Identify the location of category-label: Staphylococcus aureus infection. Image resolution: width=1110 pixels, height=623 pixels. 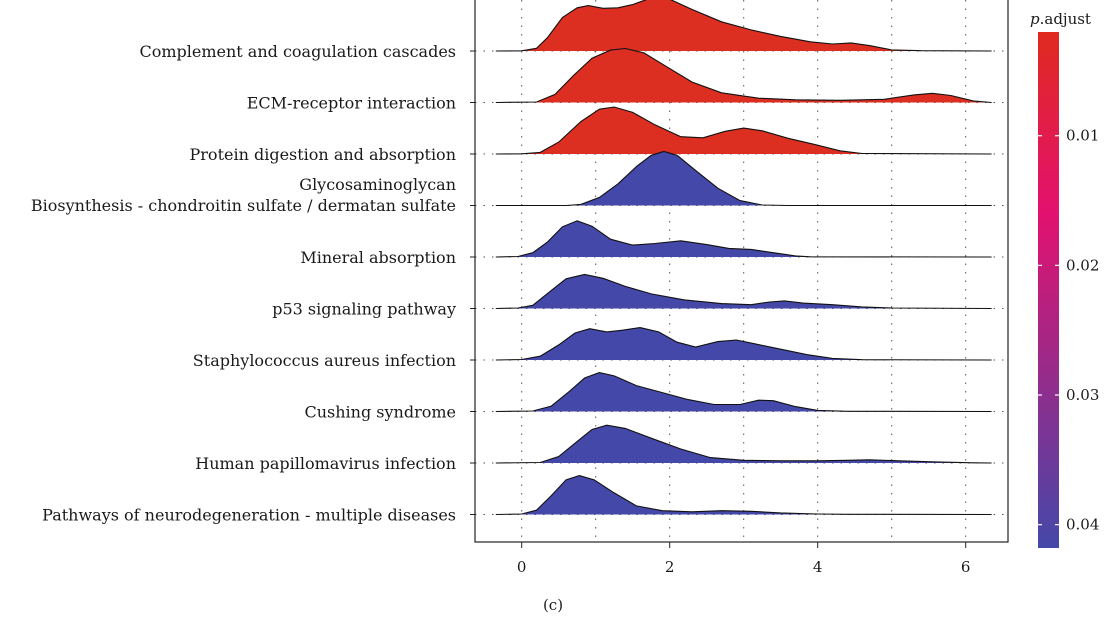
(324, 360).